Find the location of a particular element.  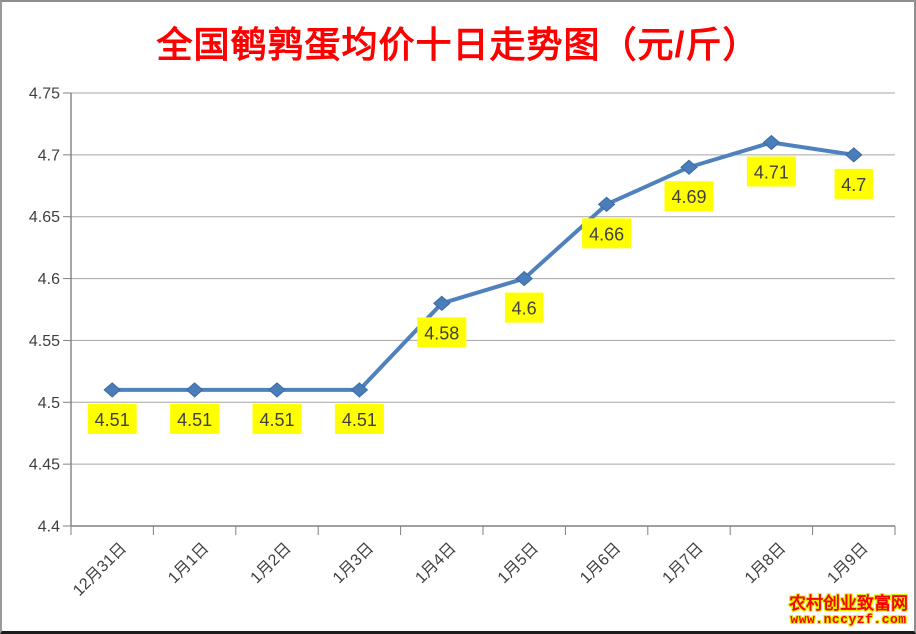

y-tick-label: 4.7 is located at coordinates (49, 155).